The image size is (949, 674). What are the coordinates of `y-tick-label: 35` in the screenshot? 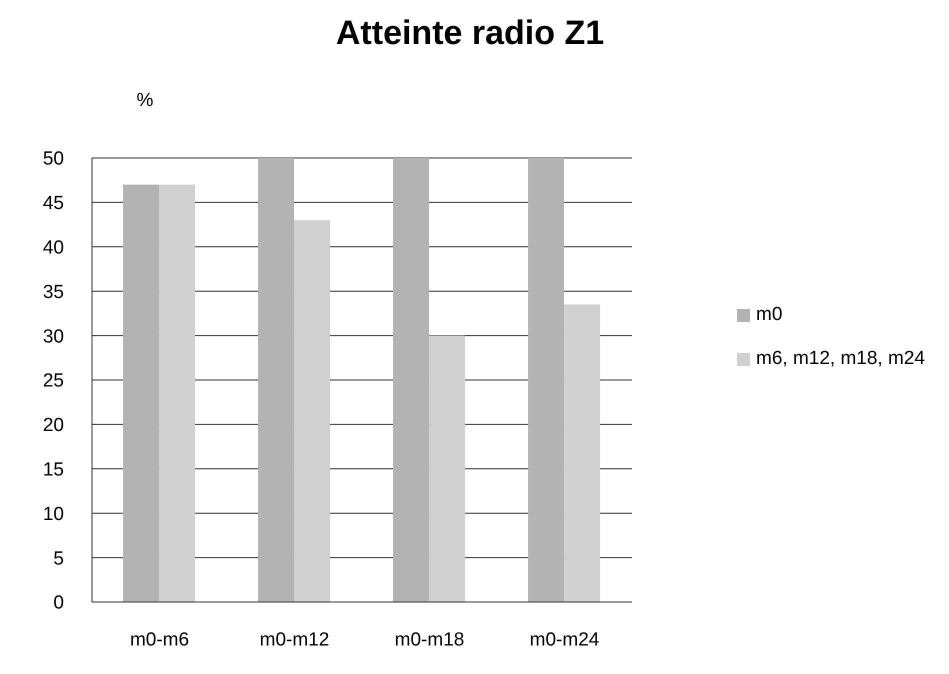 It's located at (53, 292).